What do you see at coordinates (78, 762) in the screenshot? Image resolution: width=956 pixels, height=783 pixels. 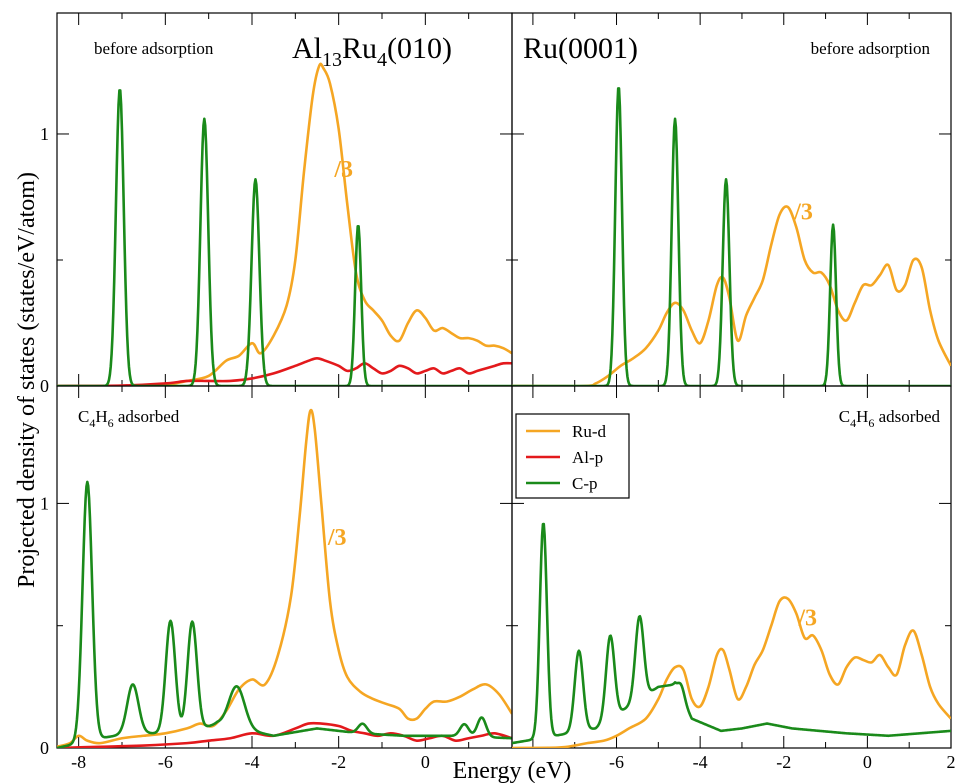 I see `x-tick-label: -8` at bounding box center [78, 762].